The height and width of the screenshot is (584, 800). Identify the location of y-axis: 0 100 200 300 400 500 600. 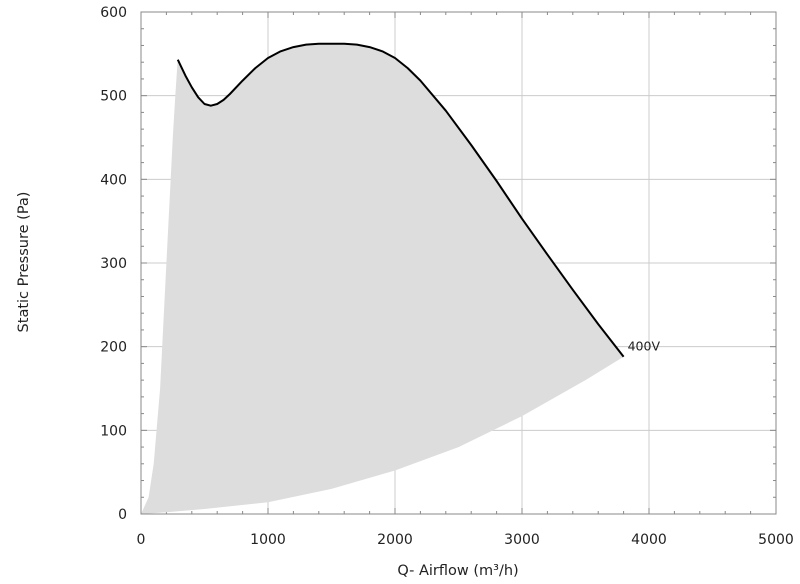
(113, 264).